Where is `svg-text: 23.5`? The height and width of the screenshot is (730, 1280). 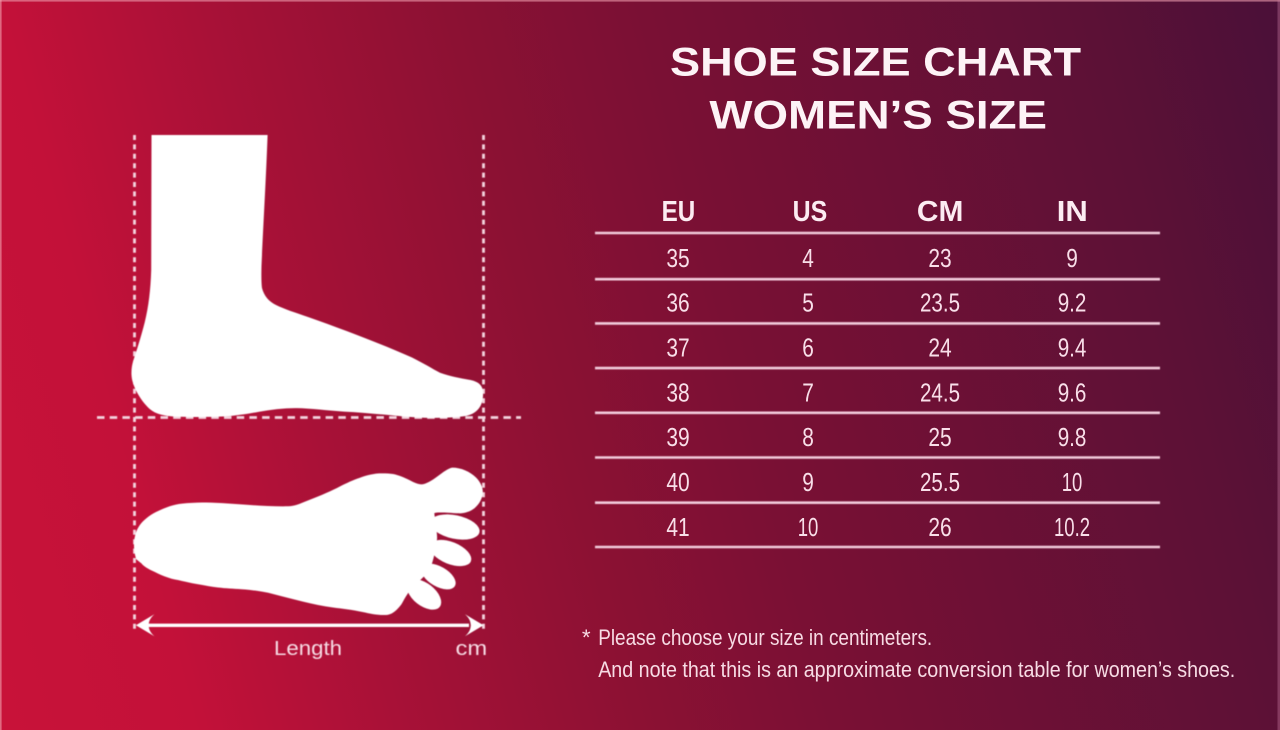 svg-text: 23.5 is located at coordinates (940, 303).